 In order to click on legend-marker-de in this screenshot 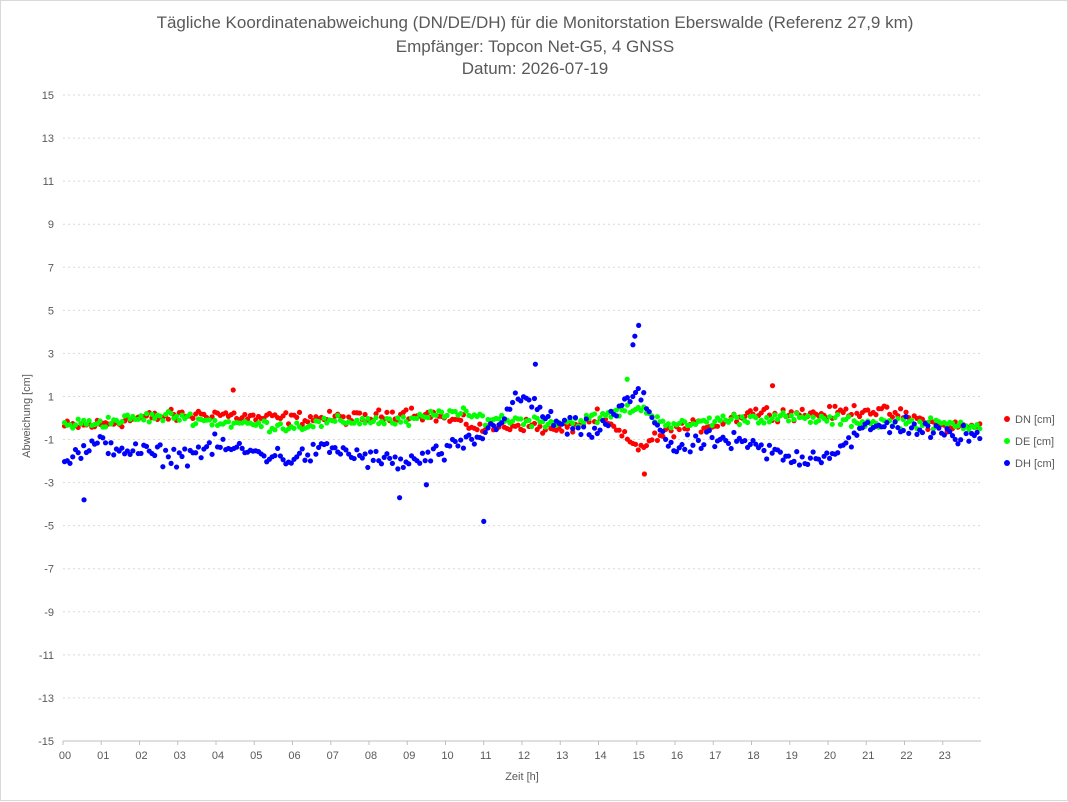, I will do `click(1007, 441)`.